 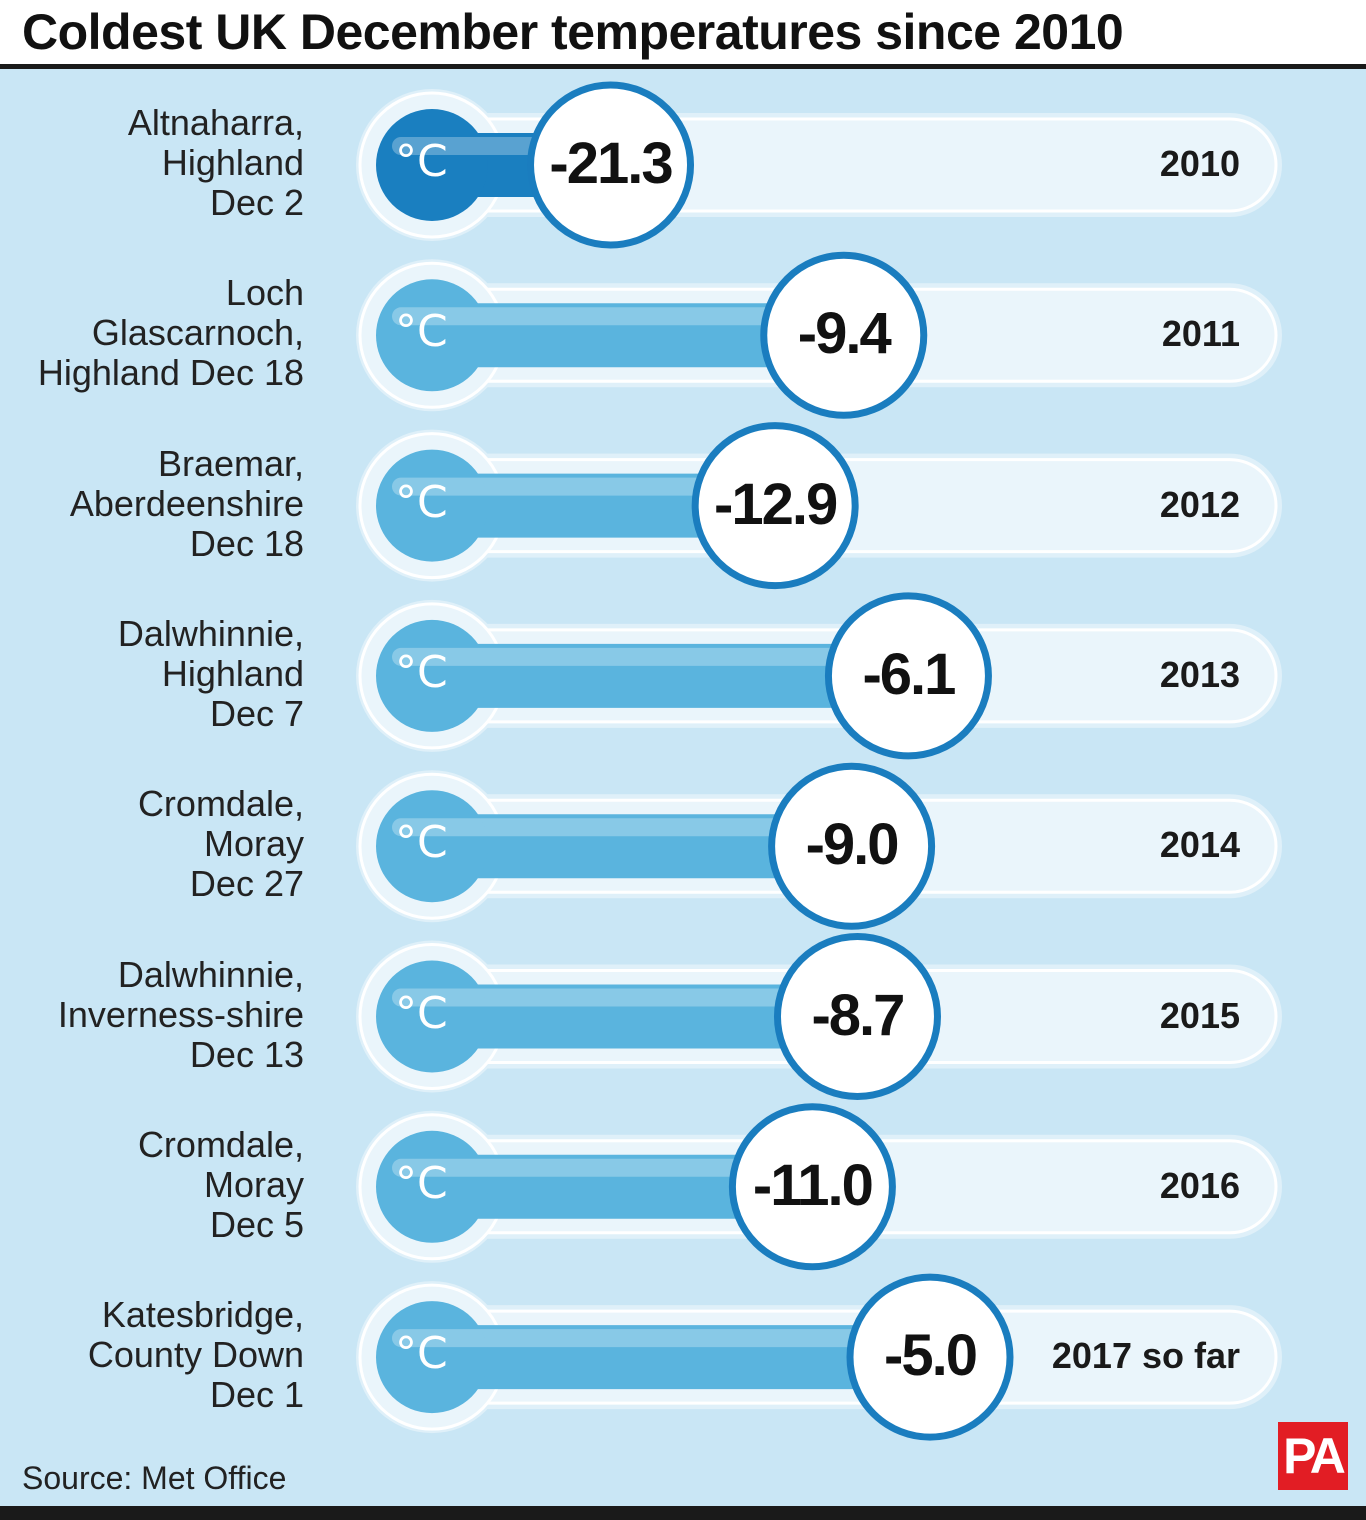 What do you see at coordinates (1145, 1356) in the screenshot?
I see `year-label: 2017 so far` at bounding box center [1145, 1356].